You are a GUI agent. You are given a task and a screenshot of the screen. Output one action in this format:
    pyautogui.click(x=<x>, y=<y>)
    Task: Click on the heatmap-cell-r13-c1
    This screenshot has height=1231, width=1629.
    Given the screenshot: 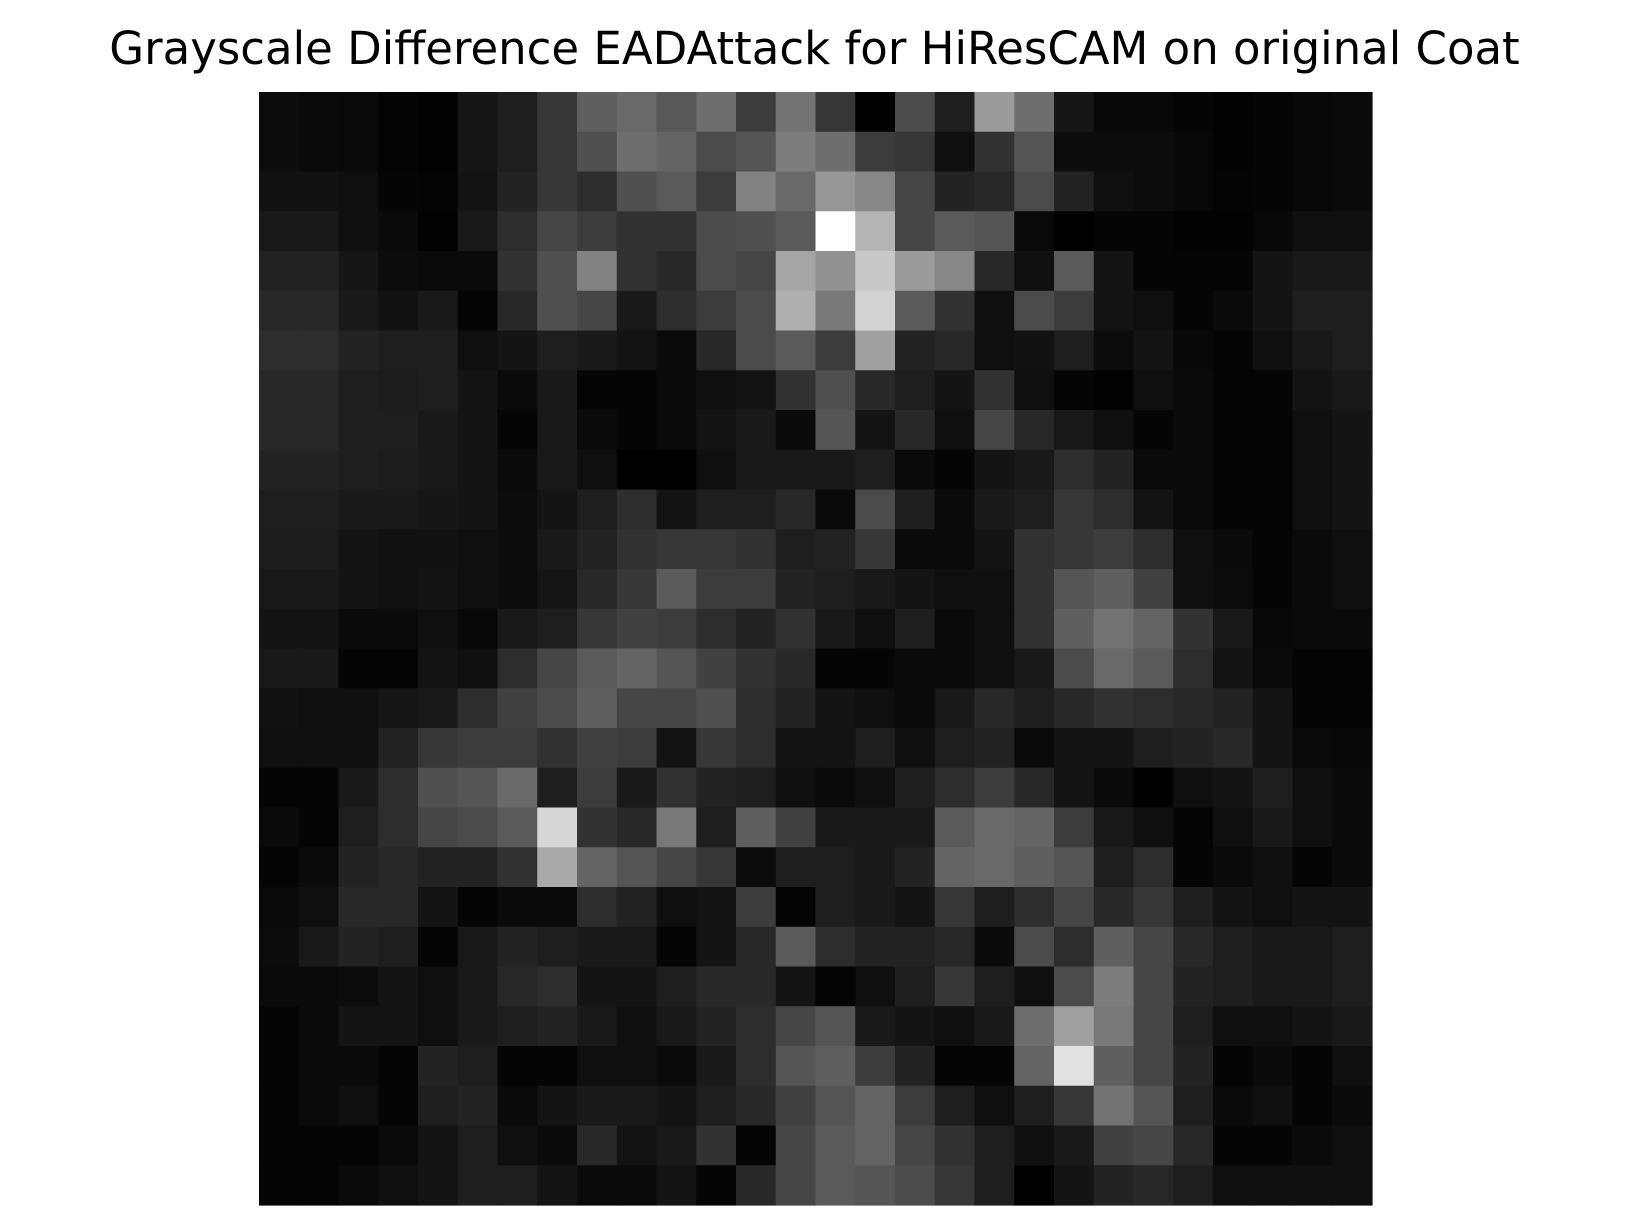 What is the action you would take?
    pyautogui.click(x=319, y=629)
    